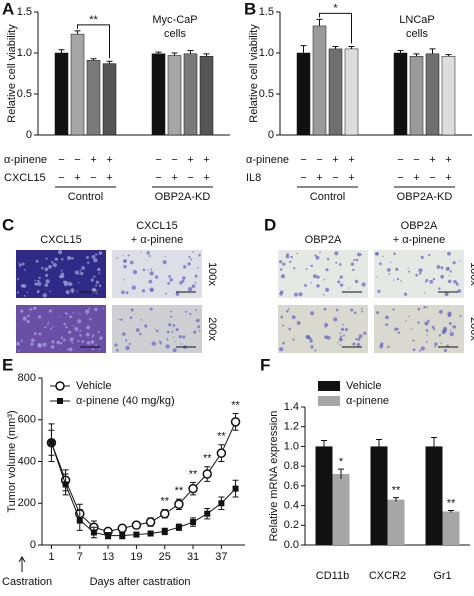 The image size is (474, 596). I want to click on castration-label: Castration, so click(27, 582).